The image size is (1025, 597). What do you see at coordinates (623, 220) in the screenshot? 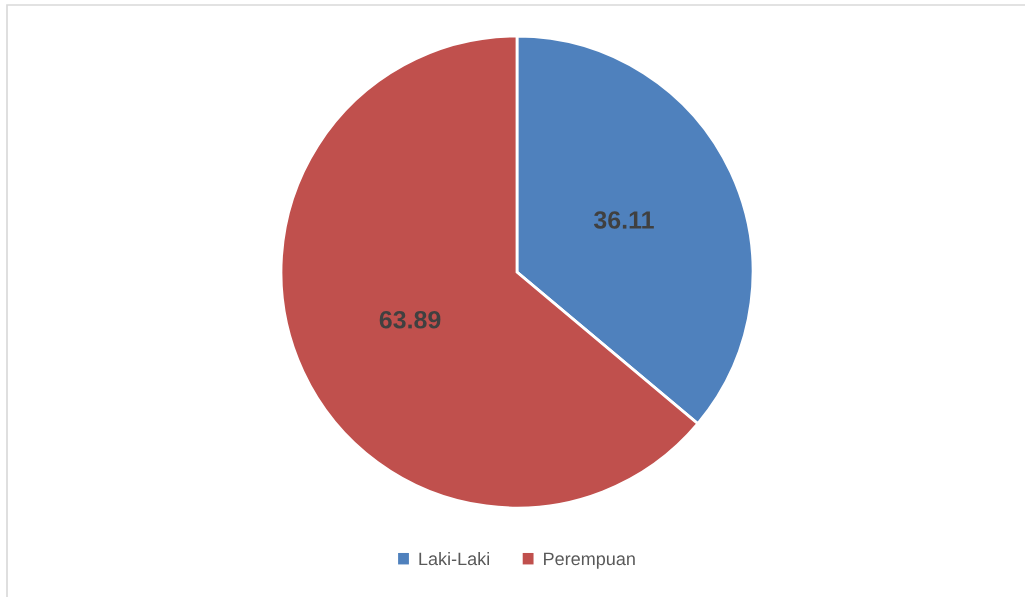
I see `data-label: 36.11` at bounding box center [623, 220].